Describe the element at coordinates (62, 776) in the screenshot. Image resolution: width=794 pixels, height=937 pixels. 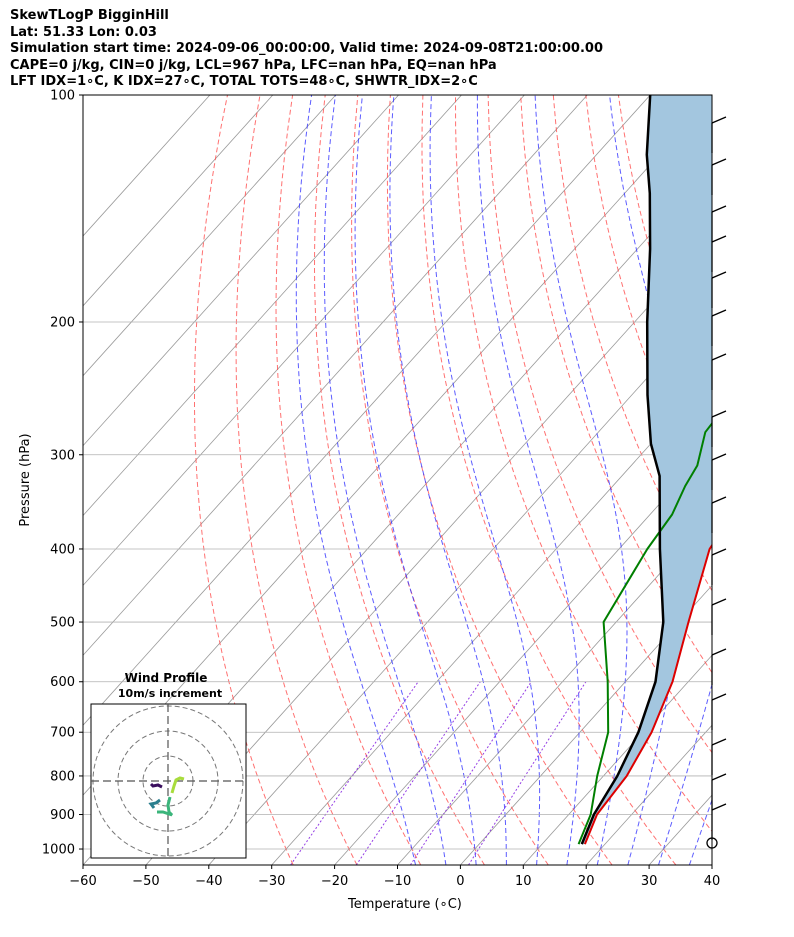
I see `y-tick-label: 800` at that location.